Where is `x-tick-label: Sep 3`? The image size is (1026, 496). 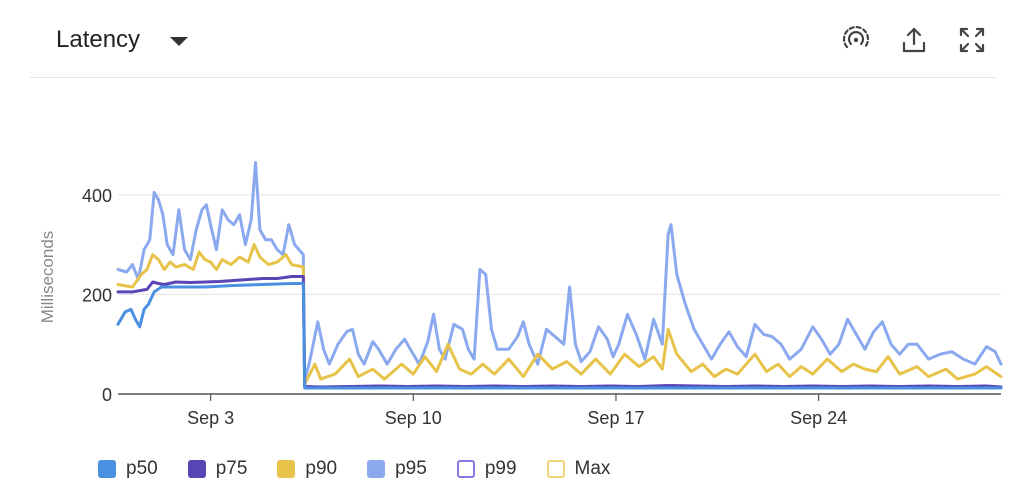 x-tick-label: Sep 3 is located at coordinates (210, 418).